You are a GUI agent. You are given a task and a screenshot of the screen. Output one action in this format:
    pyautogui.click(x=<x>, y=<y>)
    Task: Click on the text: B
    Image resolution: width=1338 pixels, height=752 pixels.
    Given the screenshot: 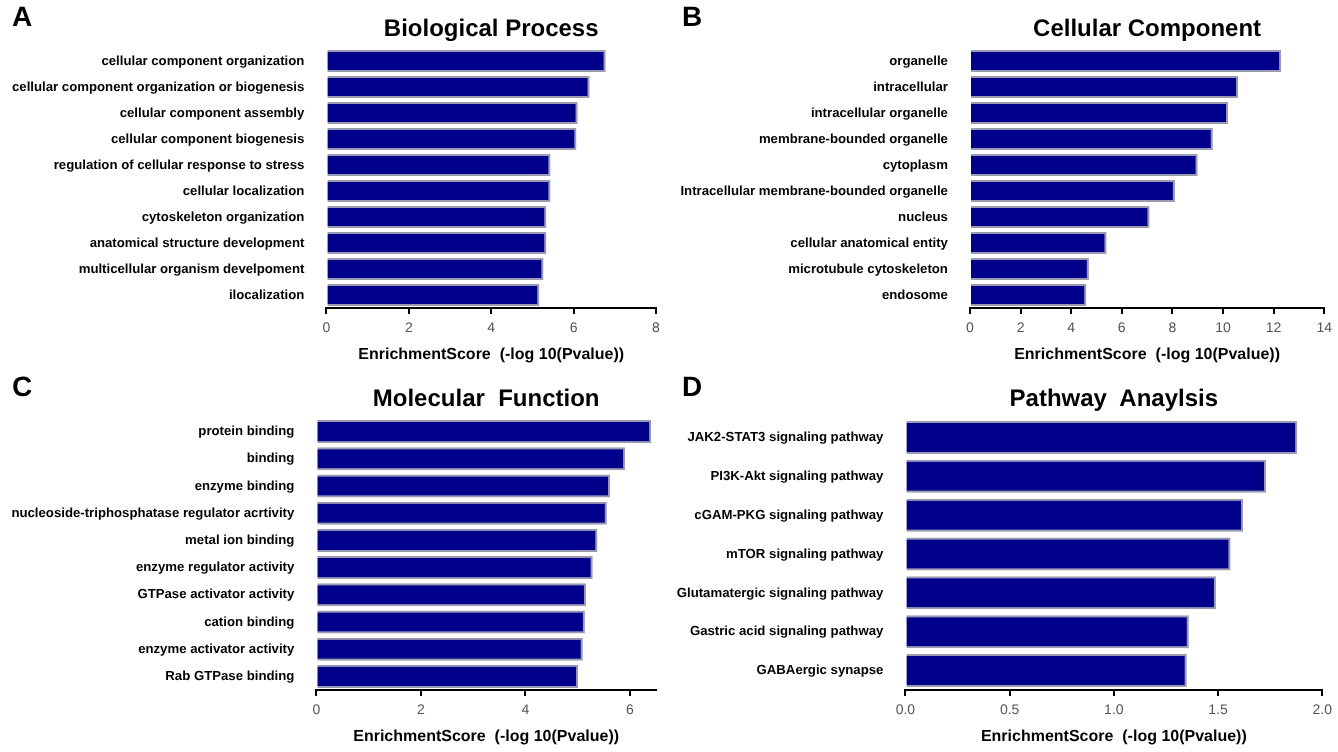 What is the action you would take?
    pyautogui.click(x=692, y=16)
    